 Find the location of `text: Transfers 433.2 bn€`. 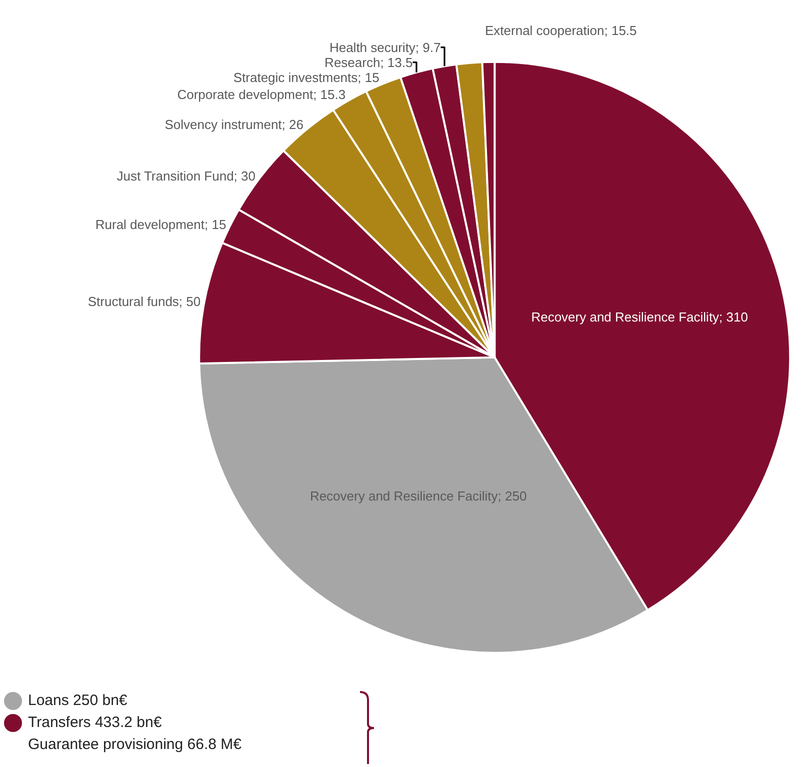

text: Transfers 433.2 bn€ is located at coordinates (95, 723).